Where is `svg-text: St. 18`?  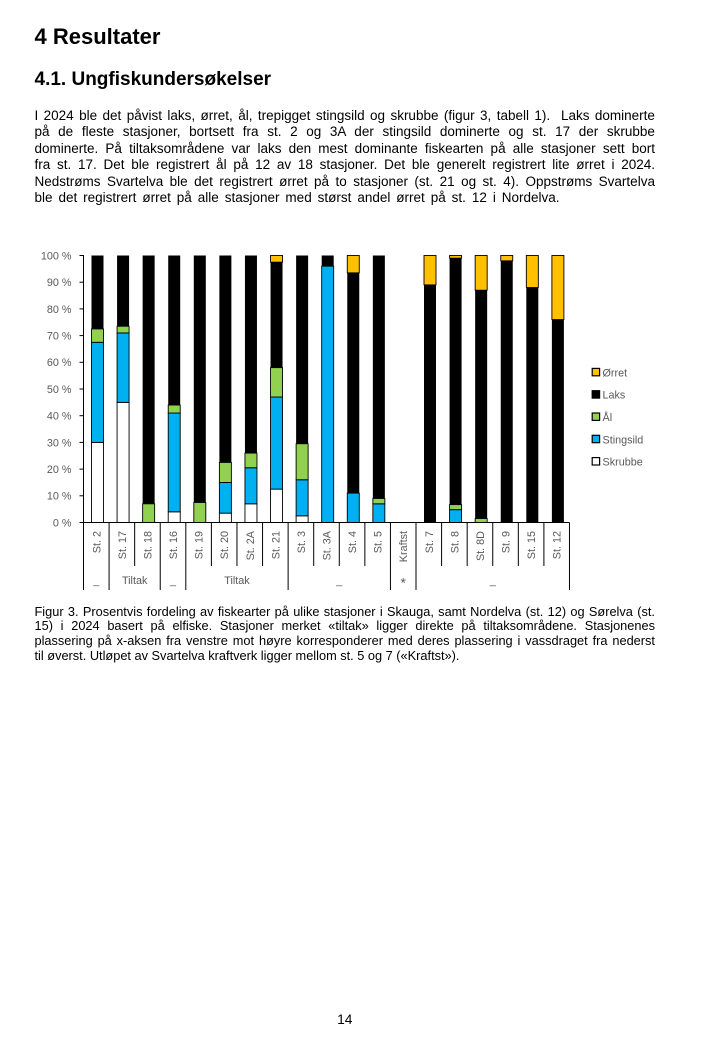
svg-text: St. 18 is located at coordinates (148, 545).